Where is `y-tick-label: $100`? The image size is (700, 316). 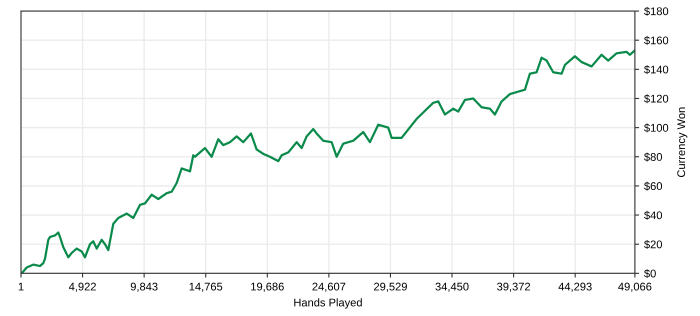 y-tick-label: $100 is located at coordinates (656, 127).